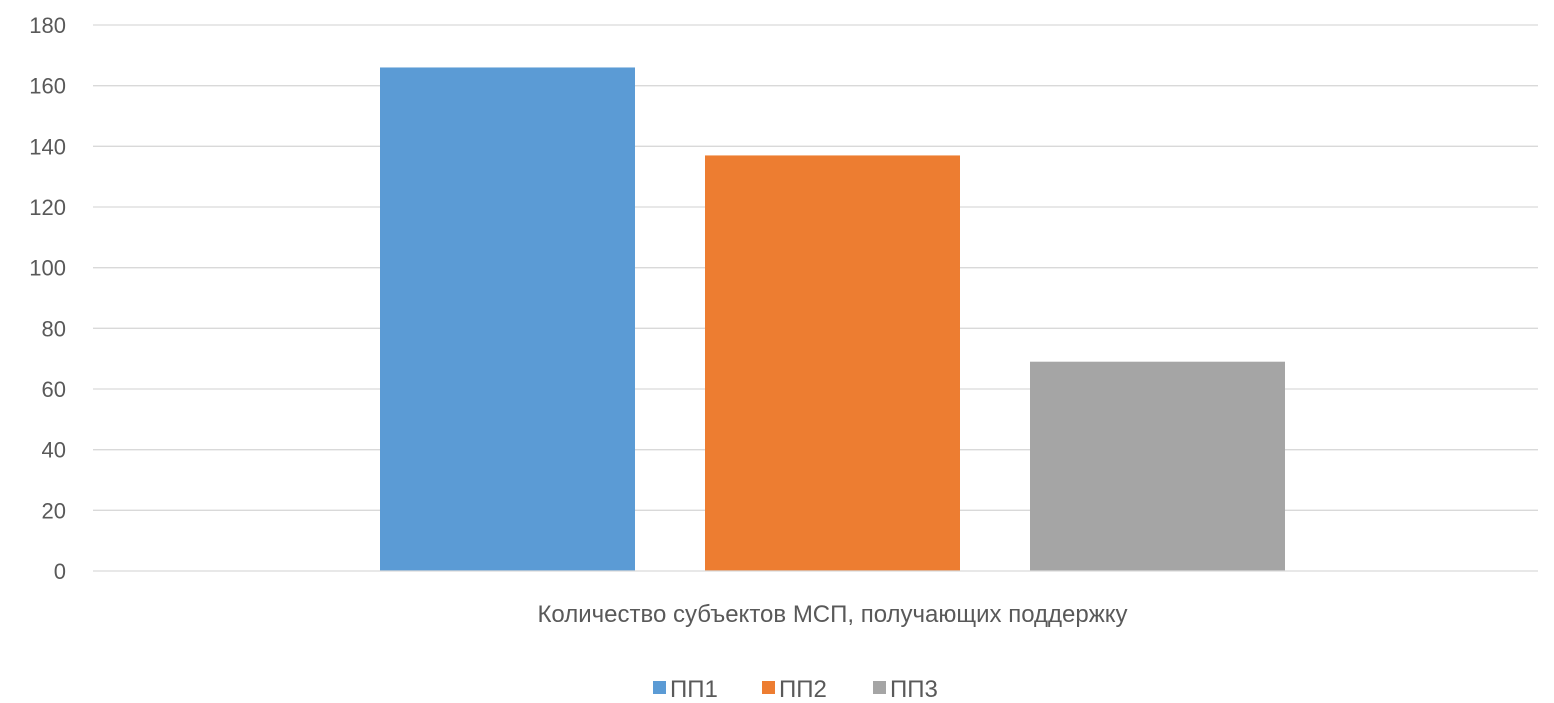 The width and height of the screenshot is (1554, 703). I want to click on legend-label-ПП2: ПП2, so click(803, 689).